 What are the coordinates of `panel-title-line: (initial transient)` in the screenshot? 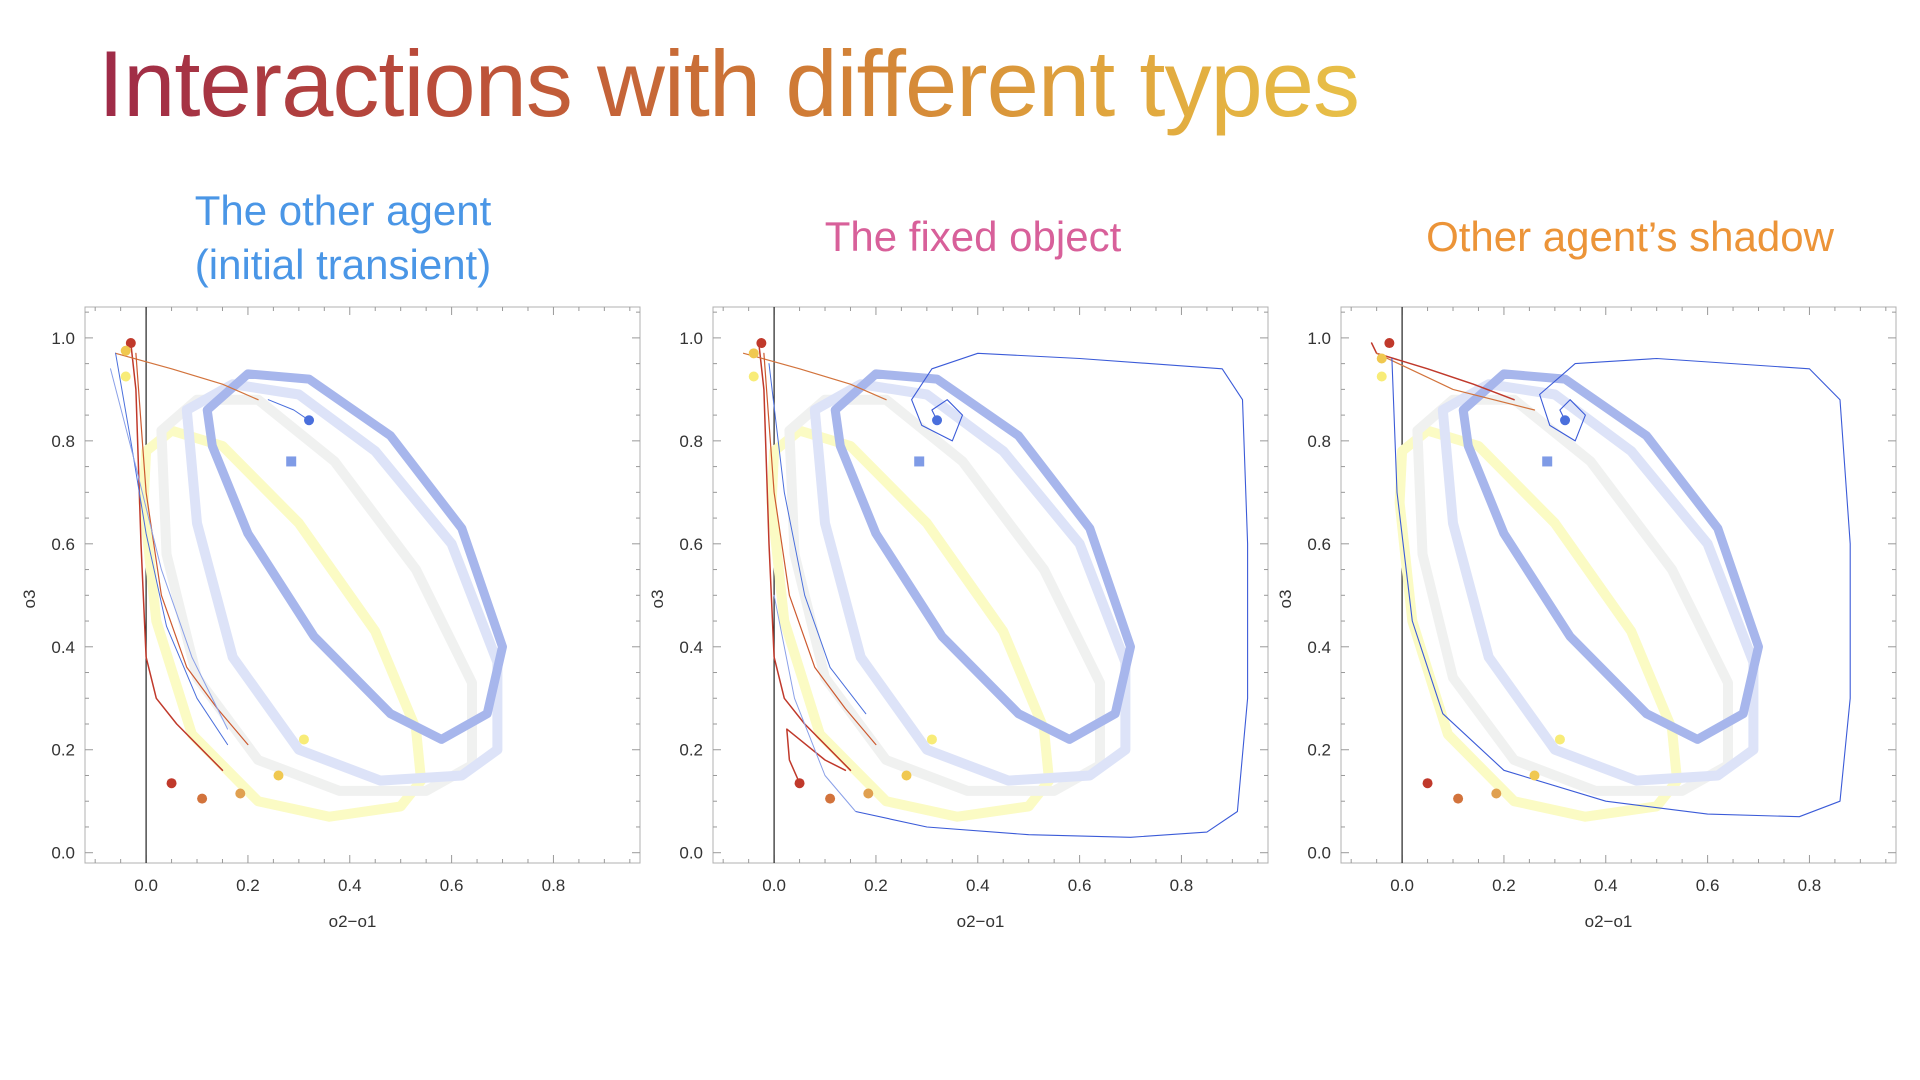 It's located at (343, 264).